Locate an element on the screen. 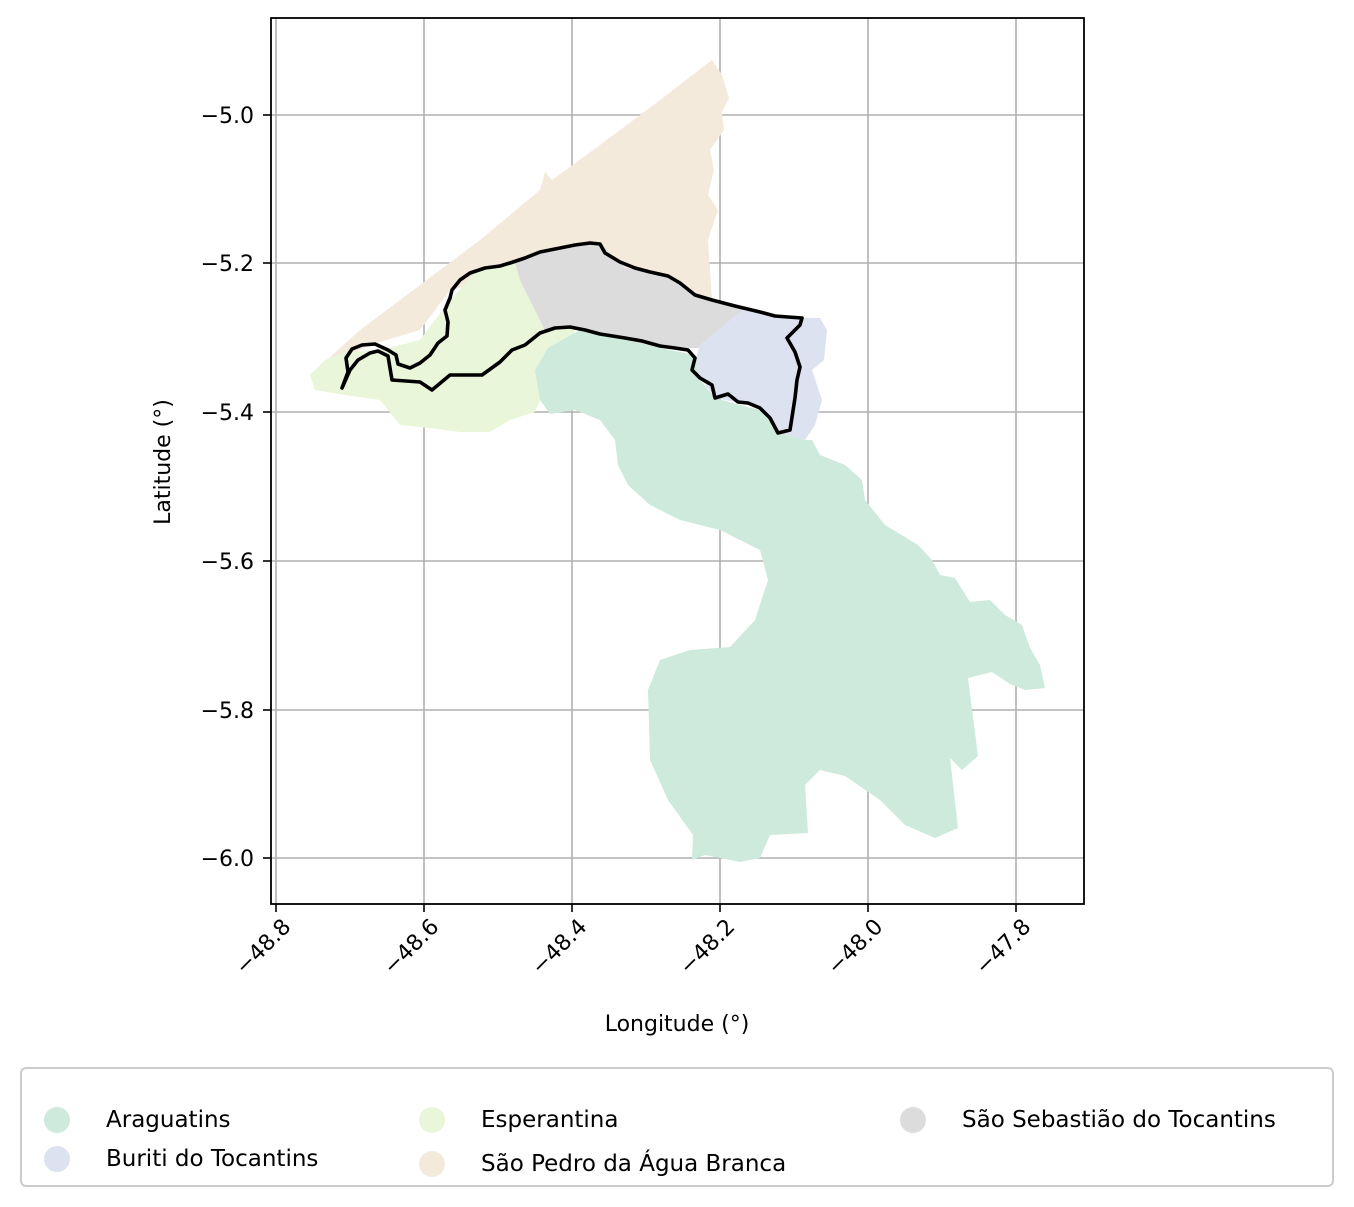 The height and width of the screenshot is (1207, 1354). legend-item-araguatins: Araguatins is located at coordinates (137, 1120).